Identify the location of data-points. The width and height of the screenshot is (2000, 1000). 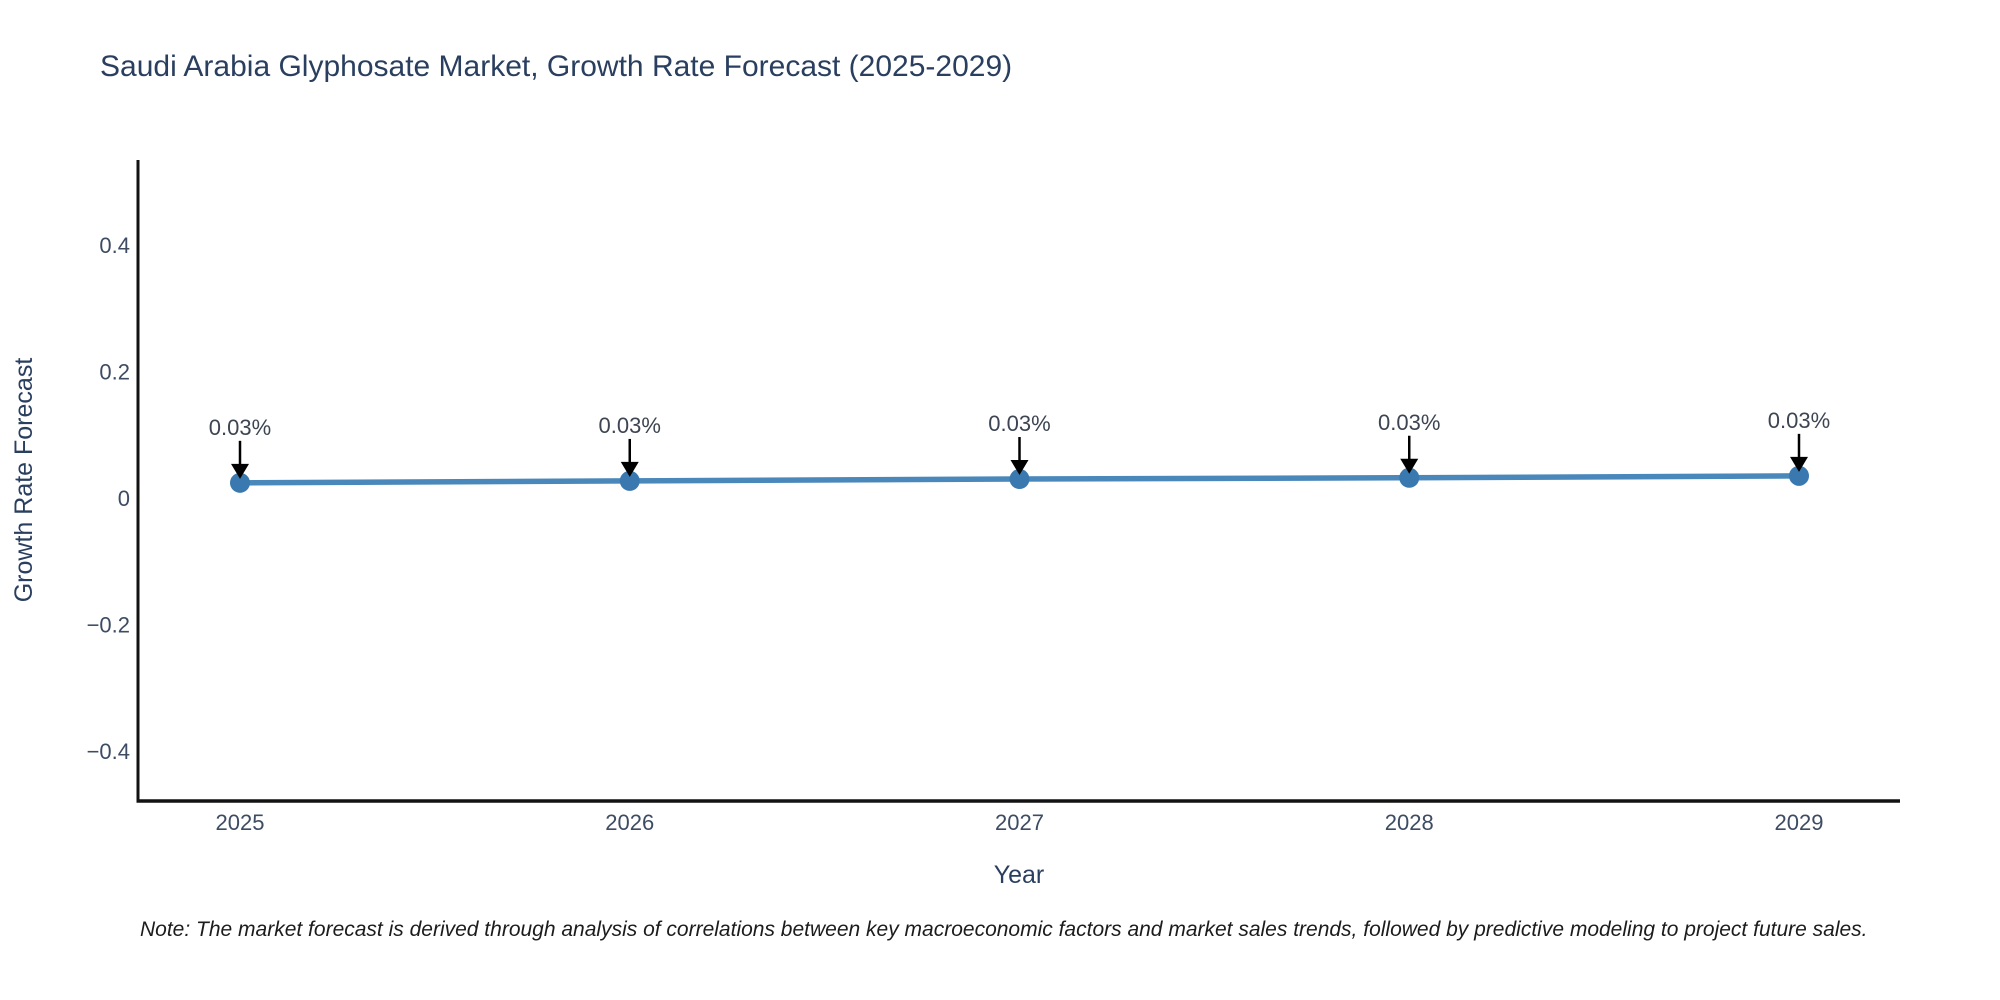
(1019, 479).